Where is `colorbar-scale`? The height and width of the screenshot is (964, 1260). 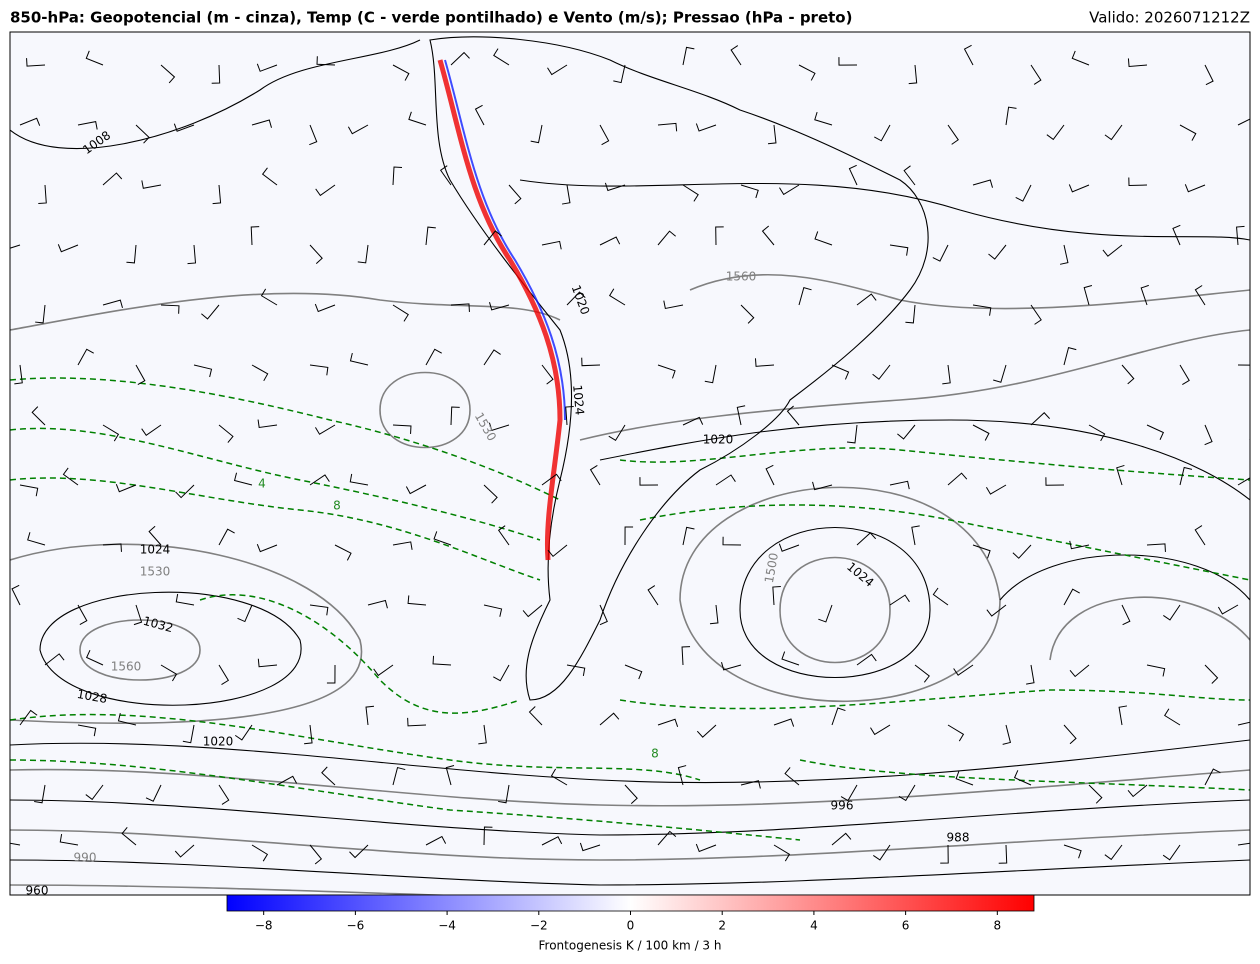
colorbar-scale is located at coordinates (630, 903).